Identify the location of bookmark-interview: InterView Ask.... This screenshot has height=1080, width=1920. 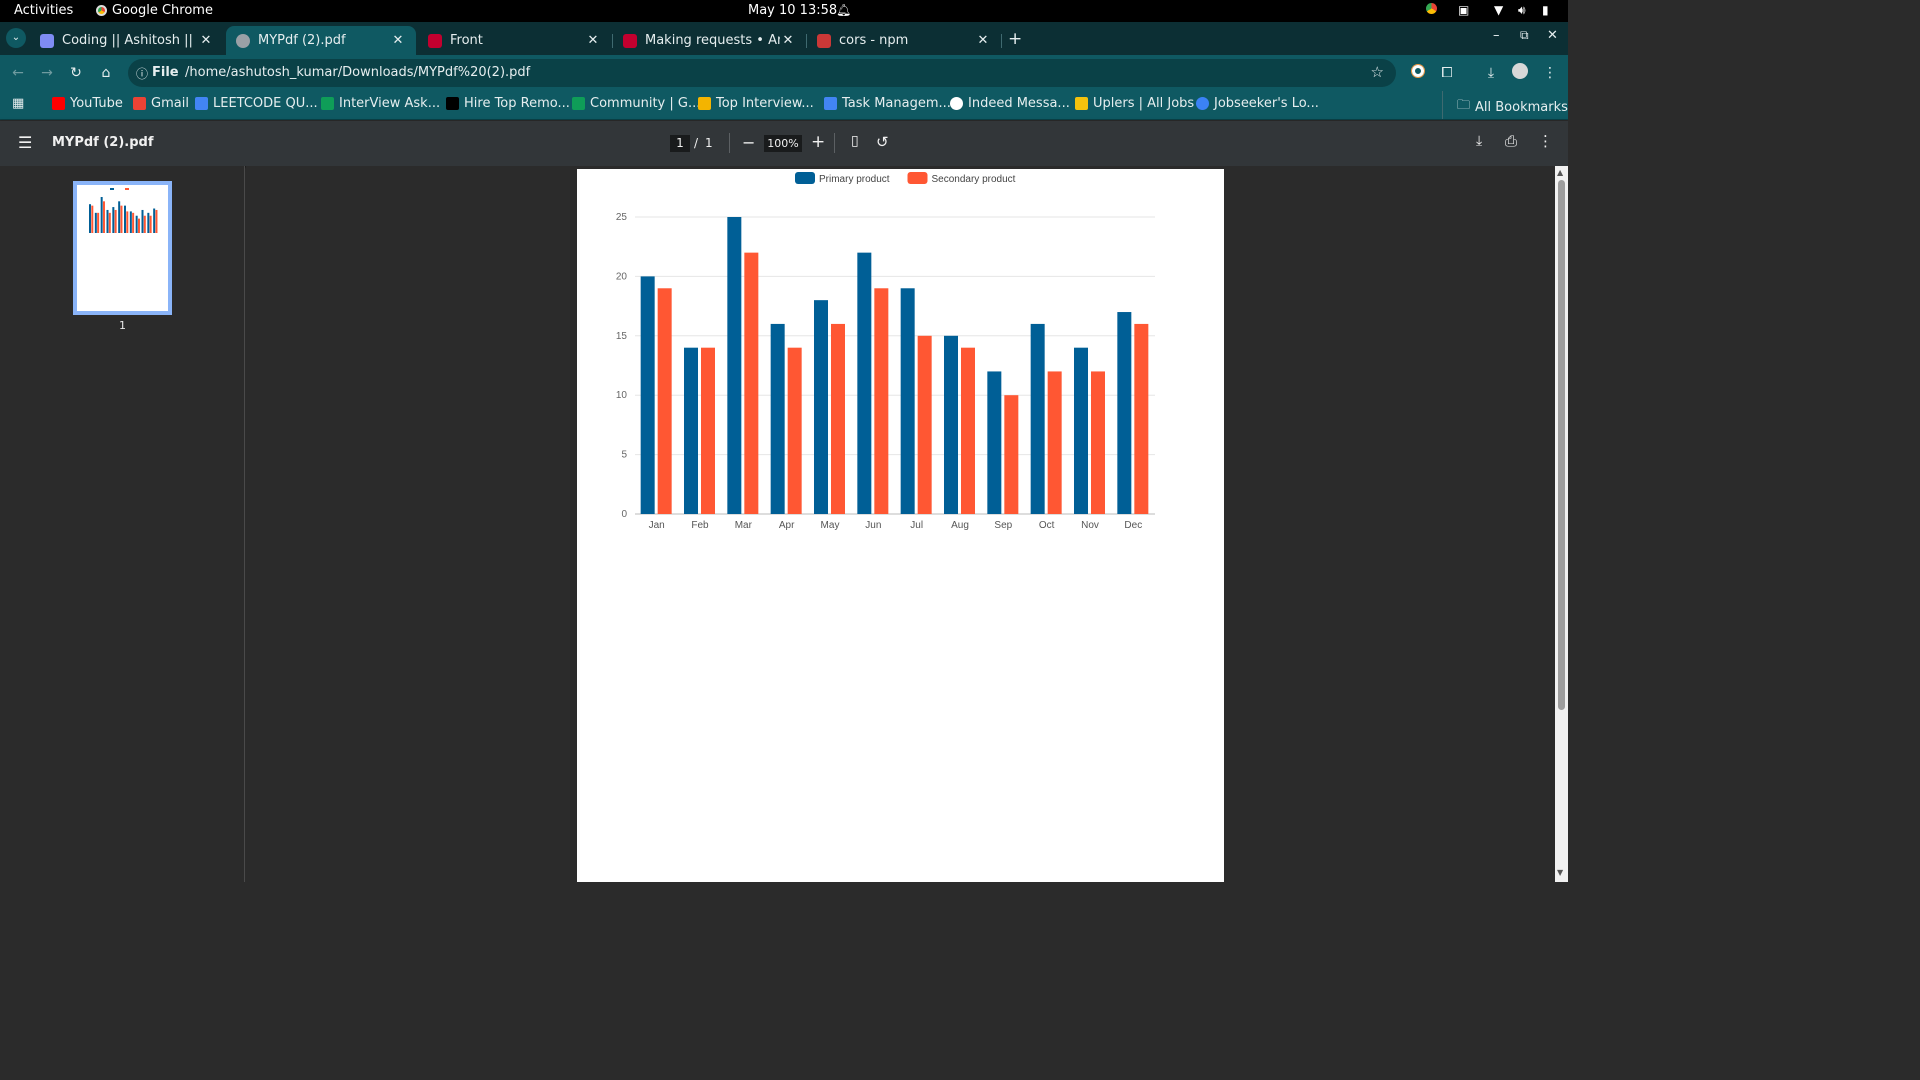
(380, 103).